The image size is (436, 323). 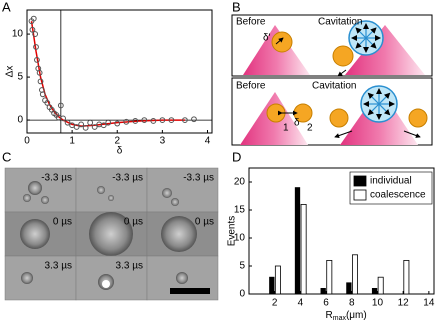 What do you see at coordinates (10, 72) in the screenshot?
I see `y-axis-label: Δx` at bounding box center [10, 72].